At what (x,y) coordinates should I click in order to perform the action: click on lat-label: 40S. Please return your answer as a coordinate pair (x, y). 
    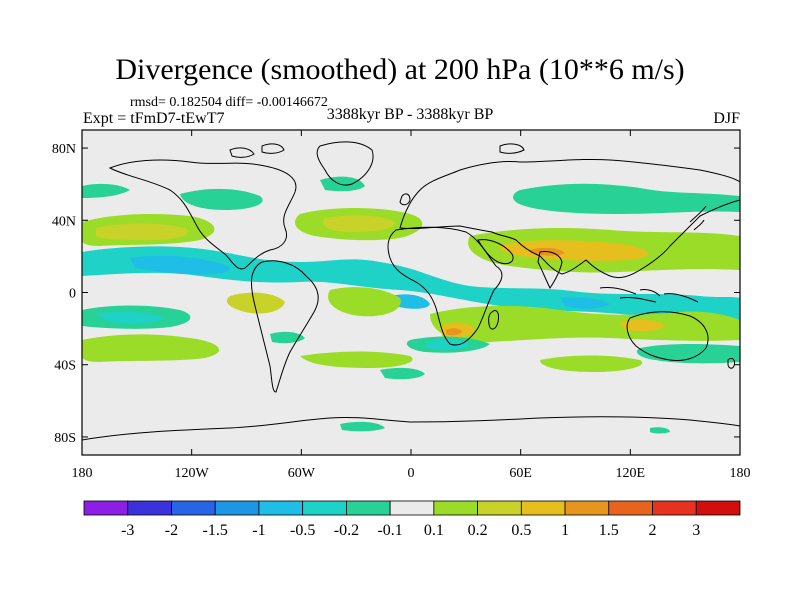
    Looking at the image, I should click on (65, 366).